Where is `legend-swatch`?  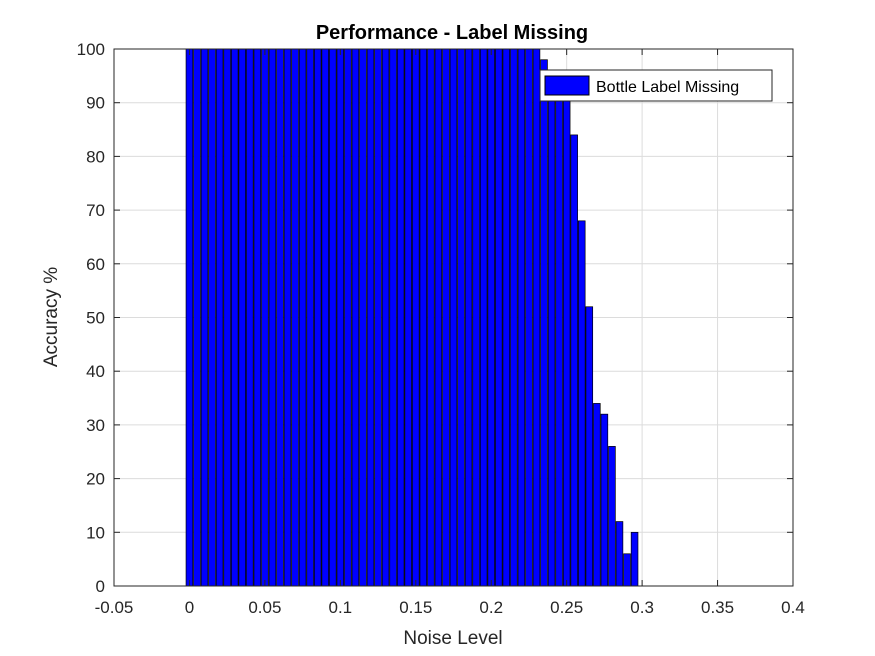
legend-swatch is located at coordinates (567, 85).